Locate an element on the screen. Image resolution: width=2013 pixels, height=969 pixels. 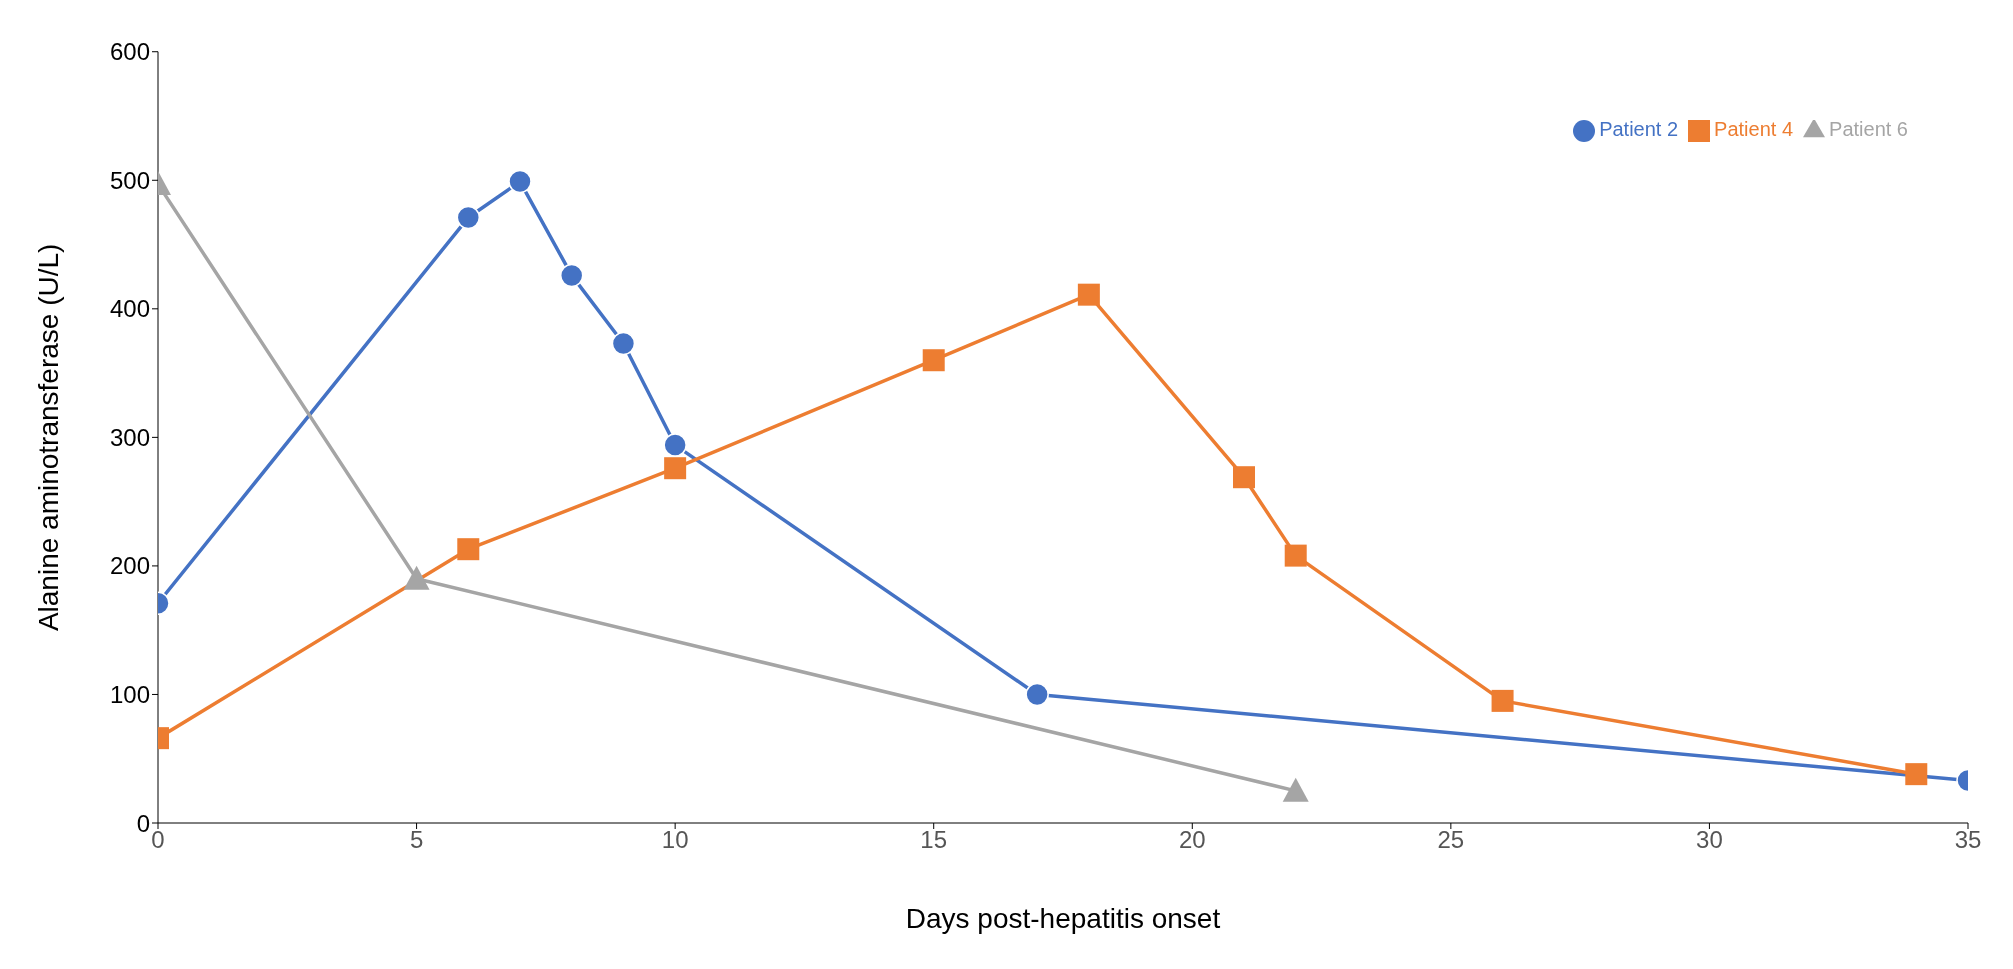
y-tick-label: 500 is located at coordinates (129, 180).